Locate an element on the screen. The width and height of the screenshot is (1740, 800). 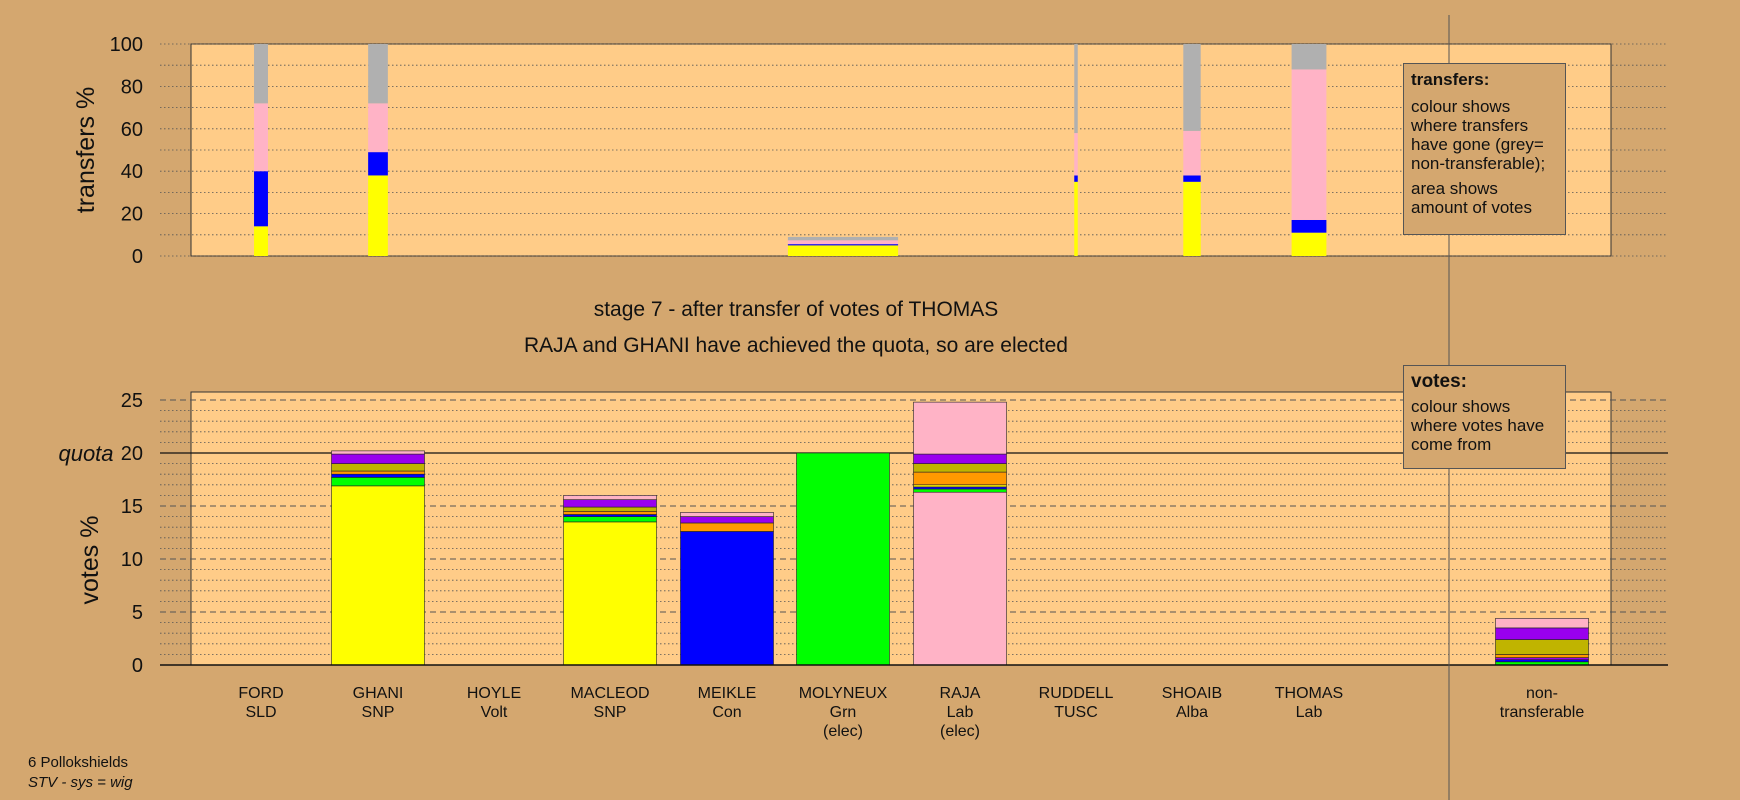
candidate-name-label: MOLYNEUX is located at coordinates (843, 693).